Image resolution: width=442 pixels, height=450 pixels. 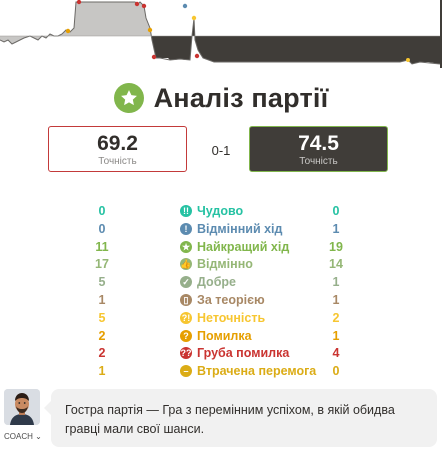 I want to click on classification-label-group: – Втрачена перемога, so click(x=248, y=371).